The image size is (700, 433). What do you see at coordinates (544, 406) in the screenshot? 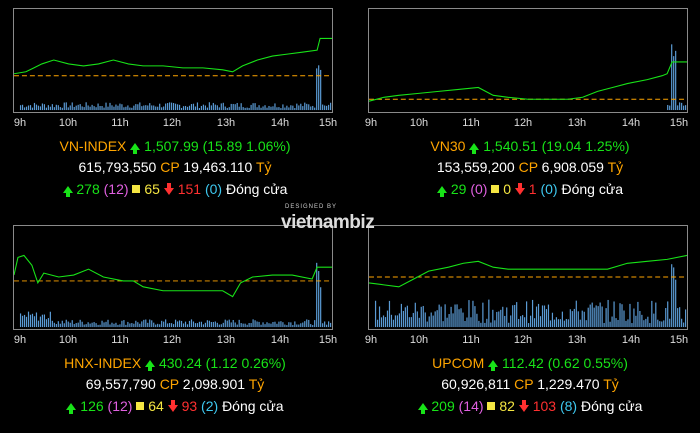
I see `decliners: 103` at bounding box center [544, 406].